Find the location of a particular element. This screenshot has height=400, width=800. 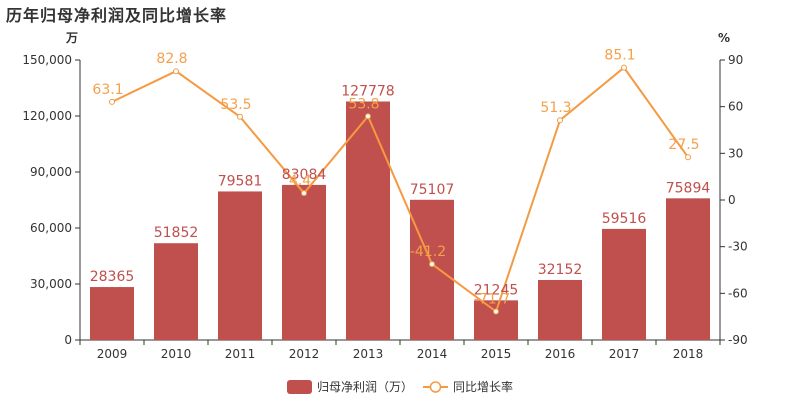

x-tick-label: 2015 is located at coordinates (496, 354).